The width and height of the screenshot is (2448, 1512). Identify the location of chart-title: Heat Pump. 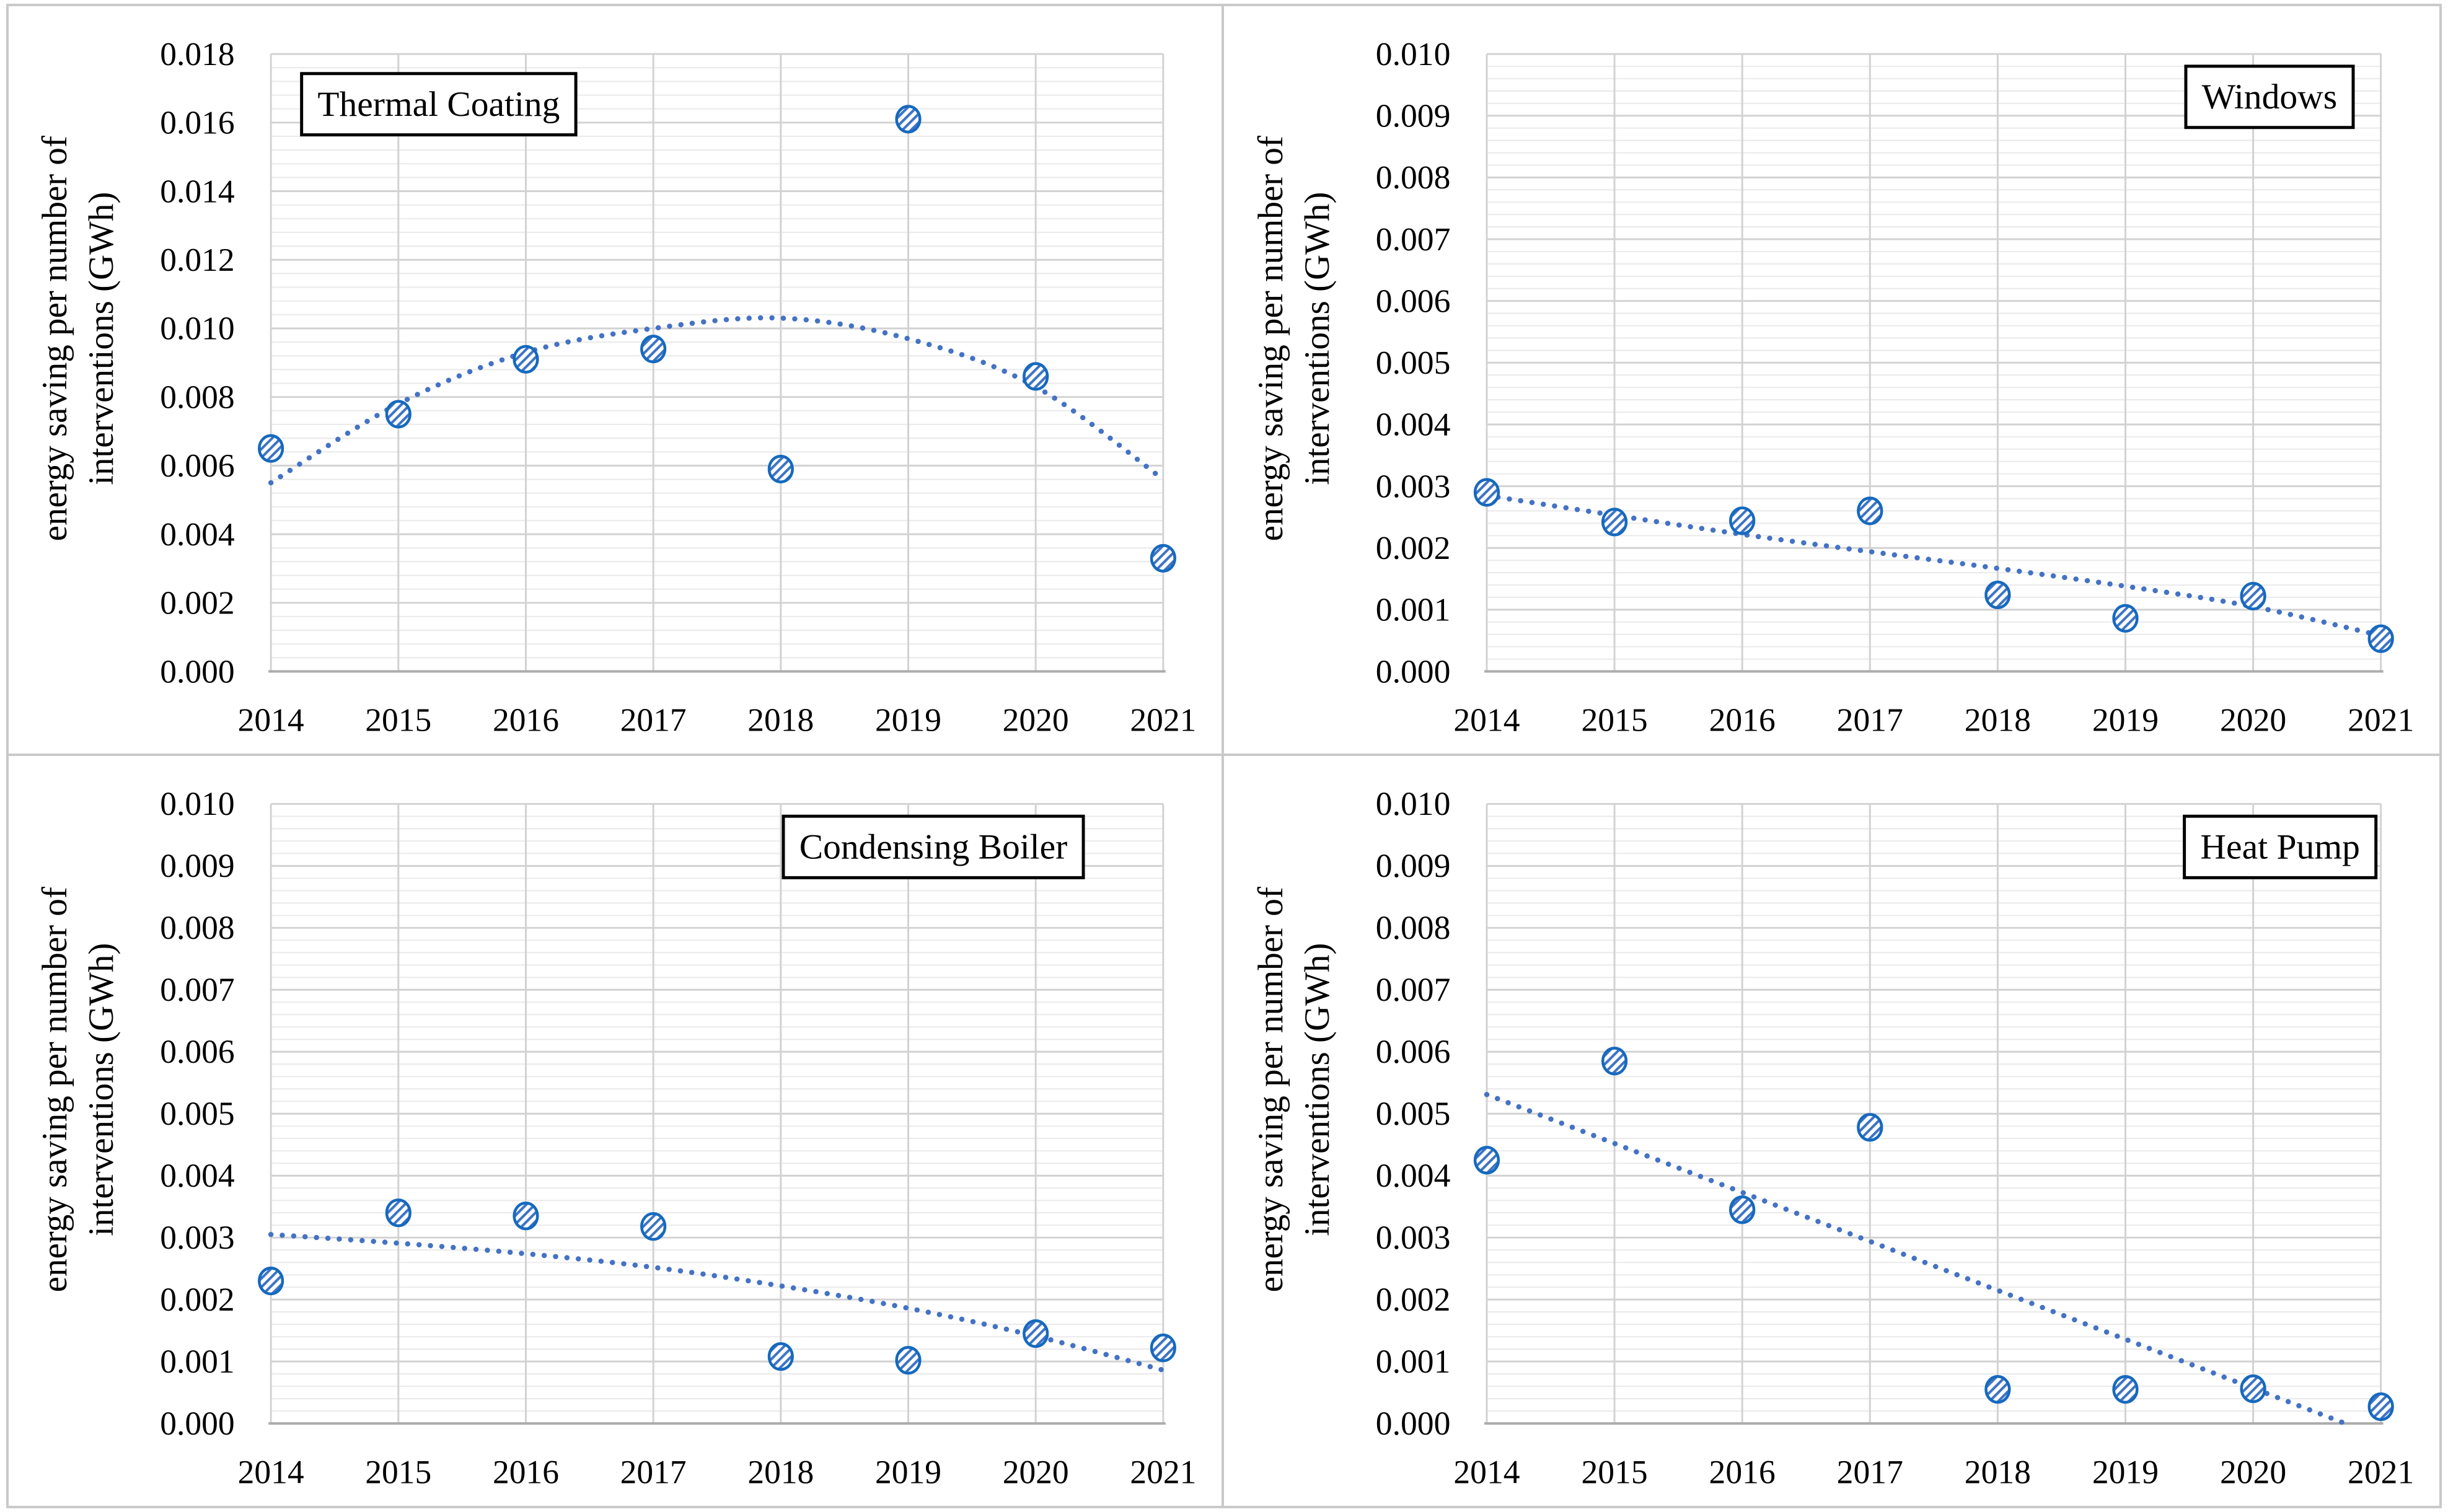
(2279, 847).